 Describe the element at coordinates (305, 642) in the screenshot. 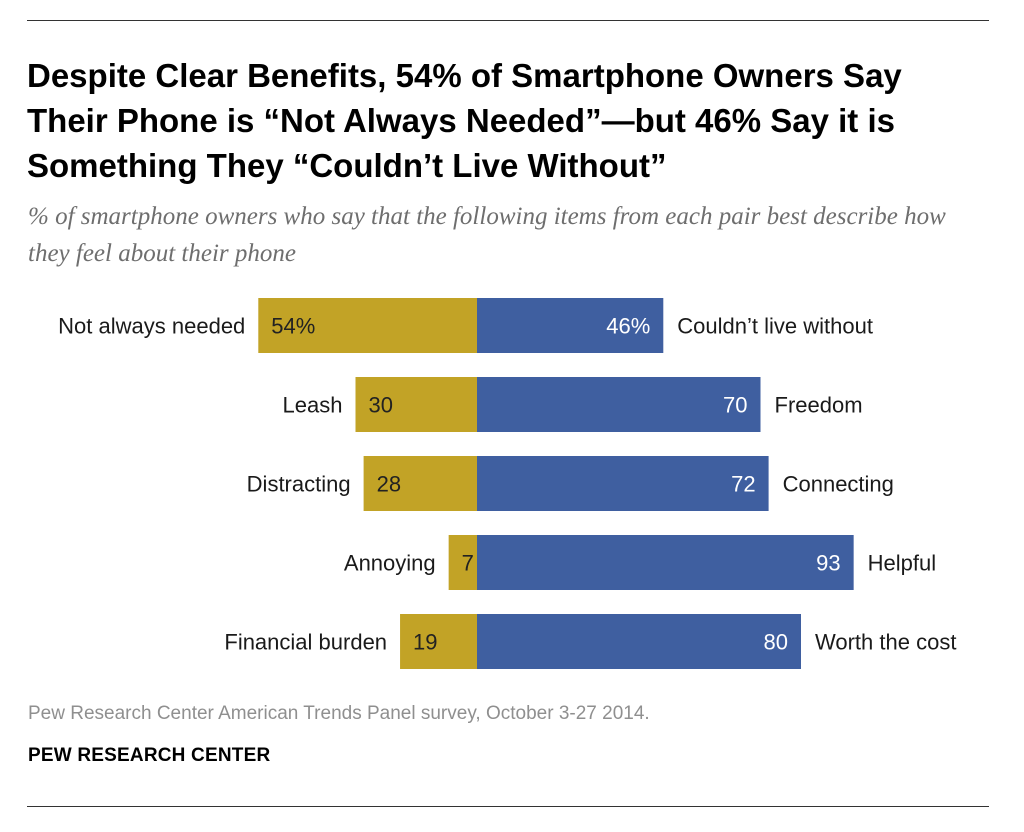

I see `left-category-label: Financial burden` at that location.